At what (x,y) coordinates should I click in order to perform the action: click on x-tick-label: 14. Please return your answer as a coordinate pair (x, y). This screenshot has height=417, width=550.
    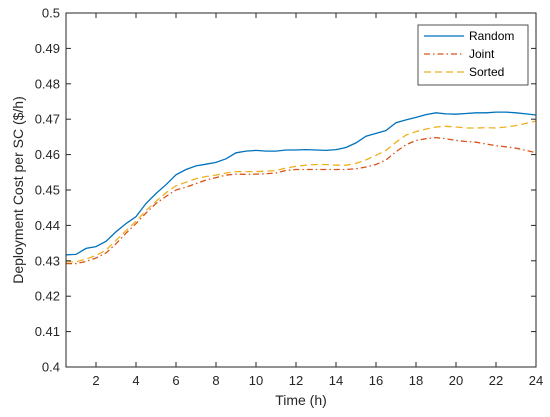
    Looking at the image, I should click on (336, 380).